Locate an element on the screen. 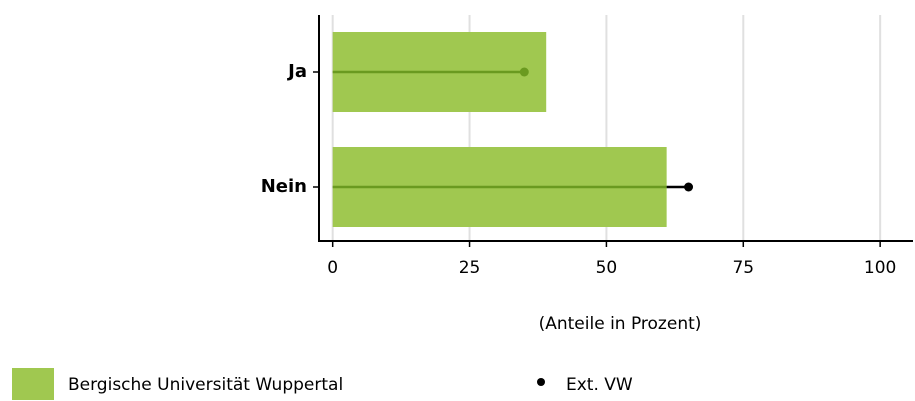 This screenshot has height=401, width=915. x-tick-label: 100 is located at coordinates (880, 268).